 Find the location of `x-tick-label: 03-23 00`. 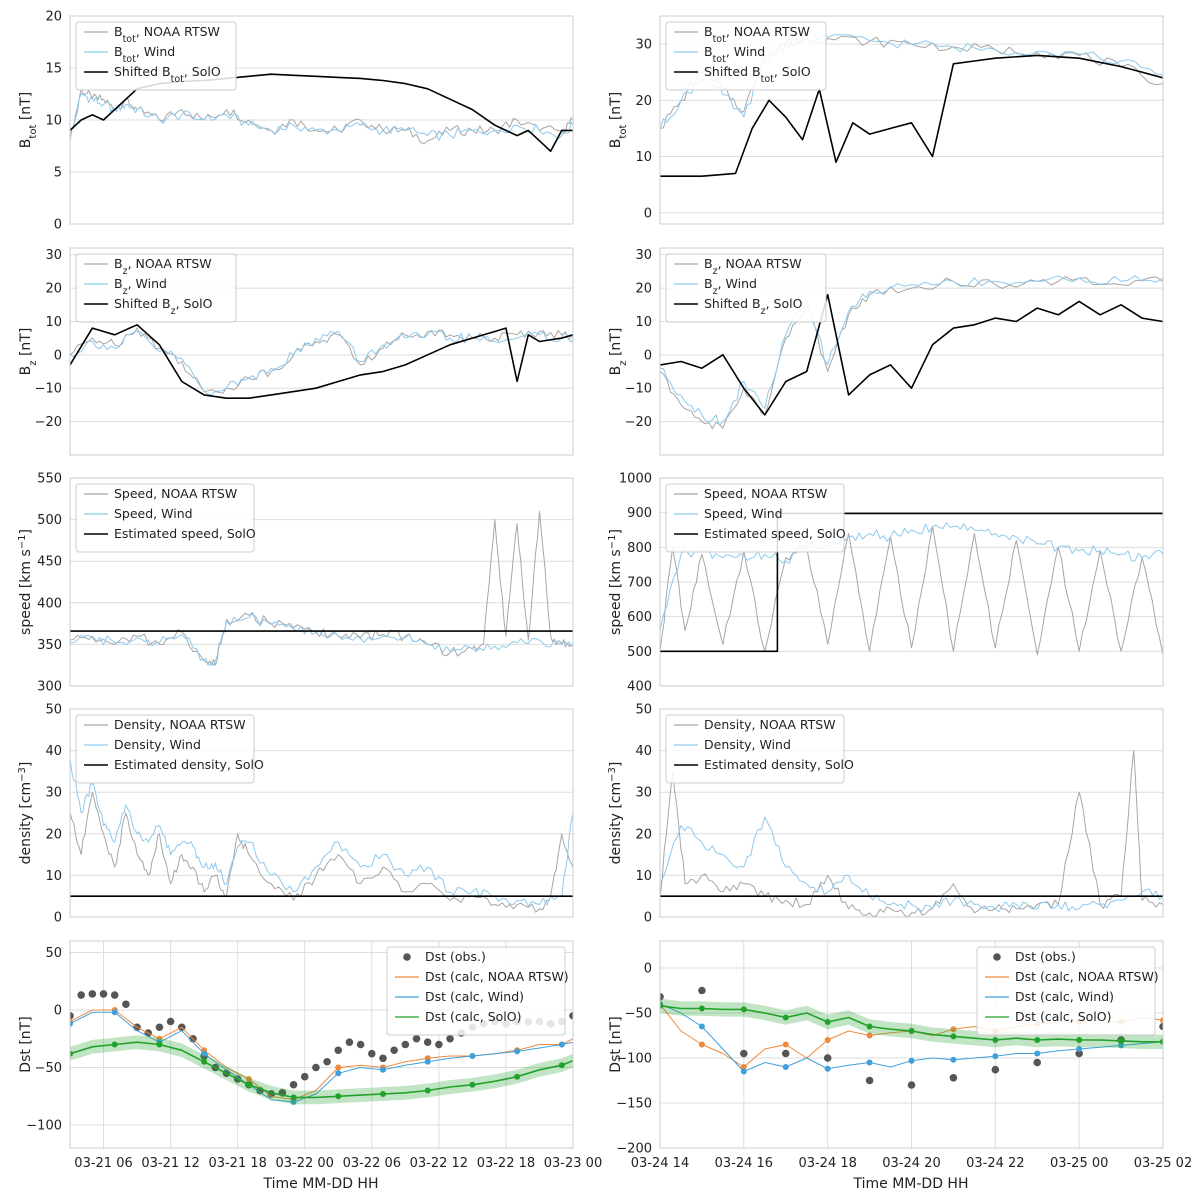

x-tick-label: 03-23 00 is located at coordinates (573, 1163).